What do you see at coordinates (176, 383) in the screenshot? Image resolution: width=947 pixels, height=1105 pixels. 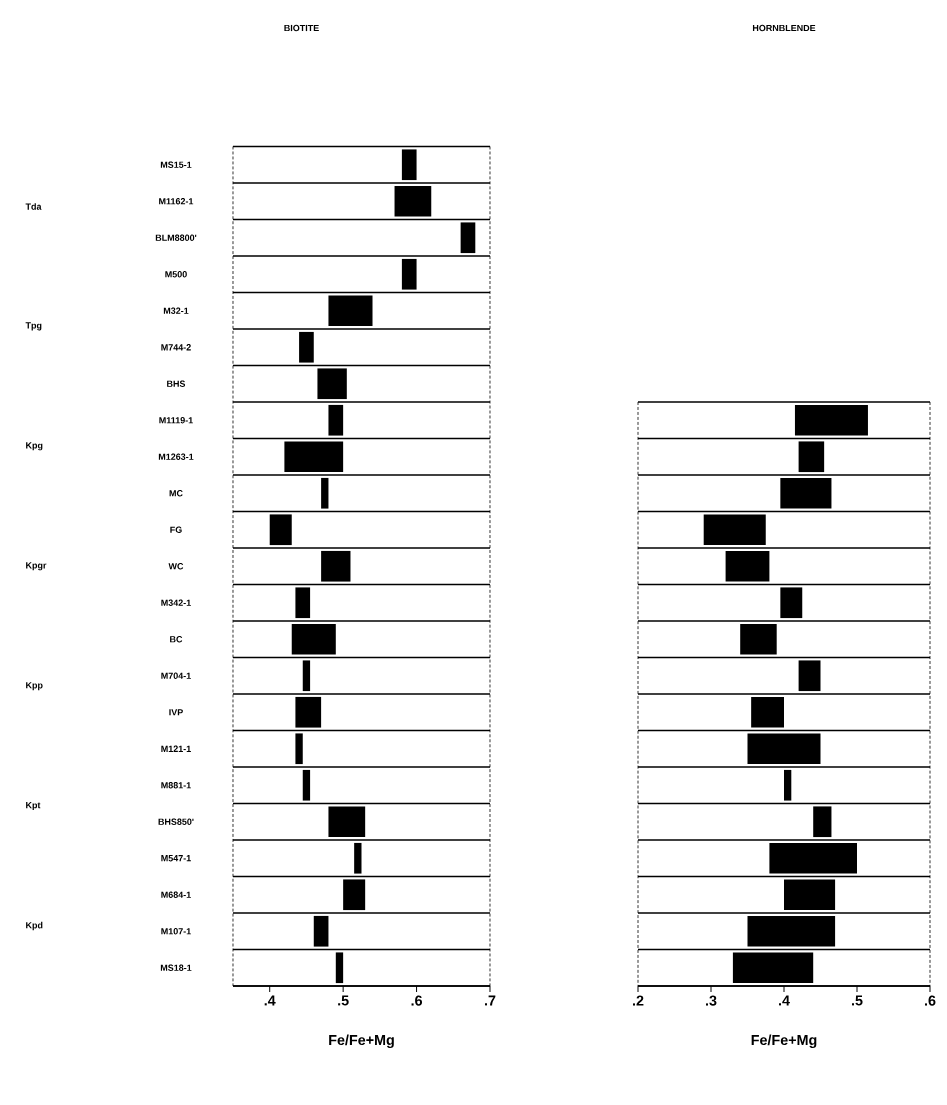 I see `y-tick-label: BHS` at bounding box center [176, 383].